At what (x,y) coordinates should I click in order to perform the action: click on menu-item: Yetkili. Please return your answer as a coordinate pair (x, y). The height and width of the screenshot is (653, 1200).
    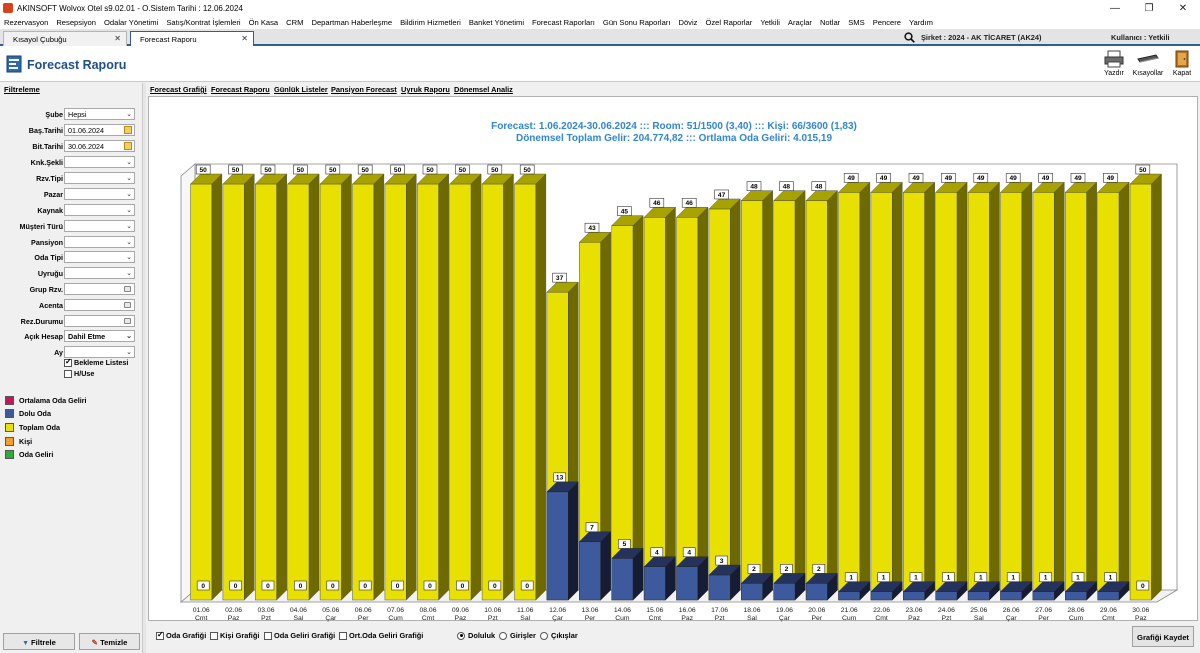
    Looking at the image, I should click on (770, 22).